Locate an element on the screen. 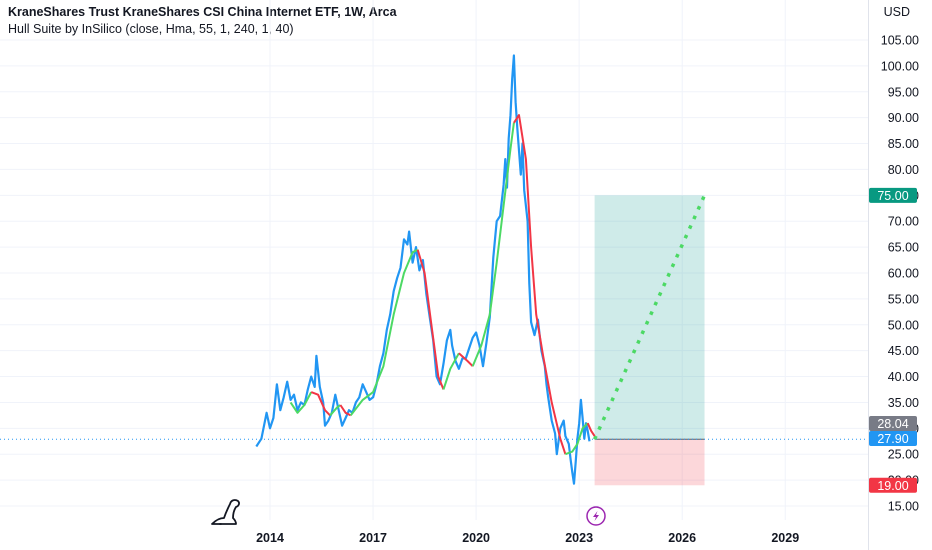  y-tick-label: 15.00 is located at coordinates (903, 507).